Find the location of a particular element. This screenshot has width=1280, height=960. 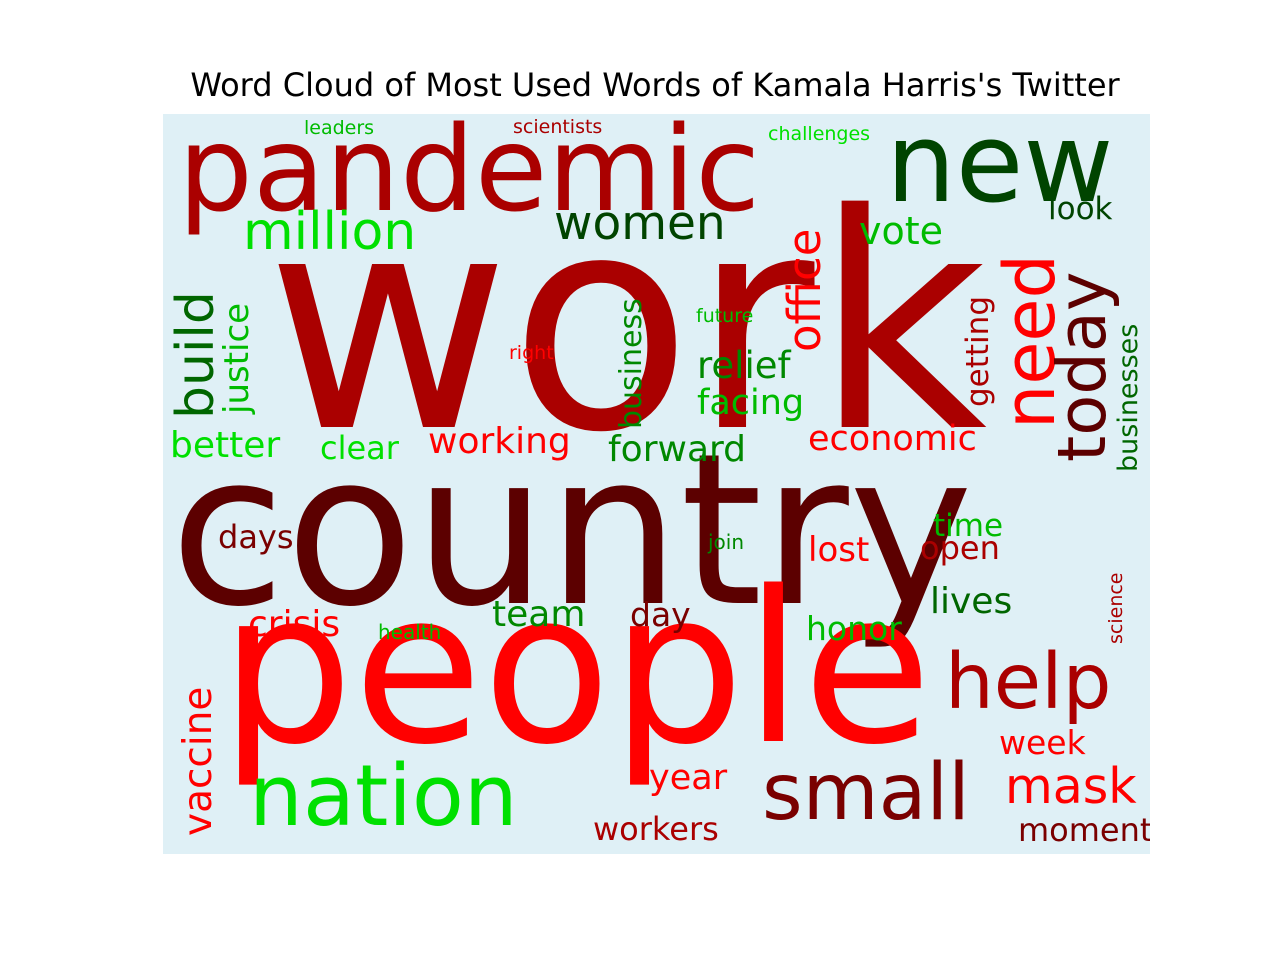

word-future: future is located at coordinates (725, 316).